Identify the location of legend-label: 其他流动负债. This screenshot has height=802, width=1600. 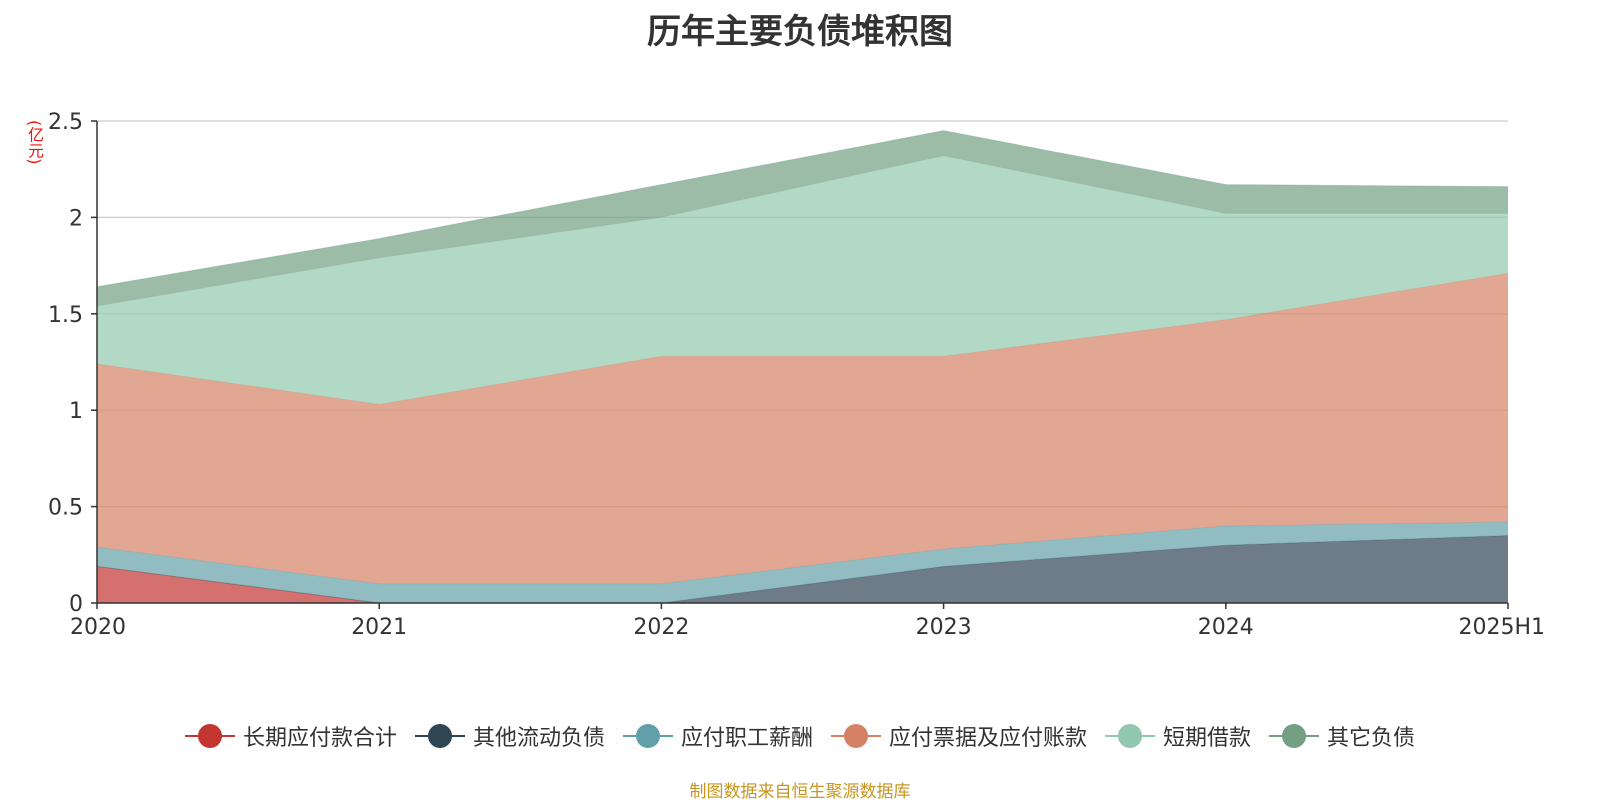
(538, 738).